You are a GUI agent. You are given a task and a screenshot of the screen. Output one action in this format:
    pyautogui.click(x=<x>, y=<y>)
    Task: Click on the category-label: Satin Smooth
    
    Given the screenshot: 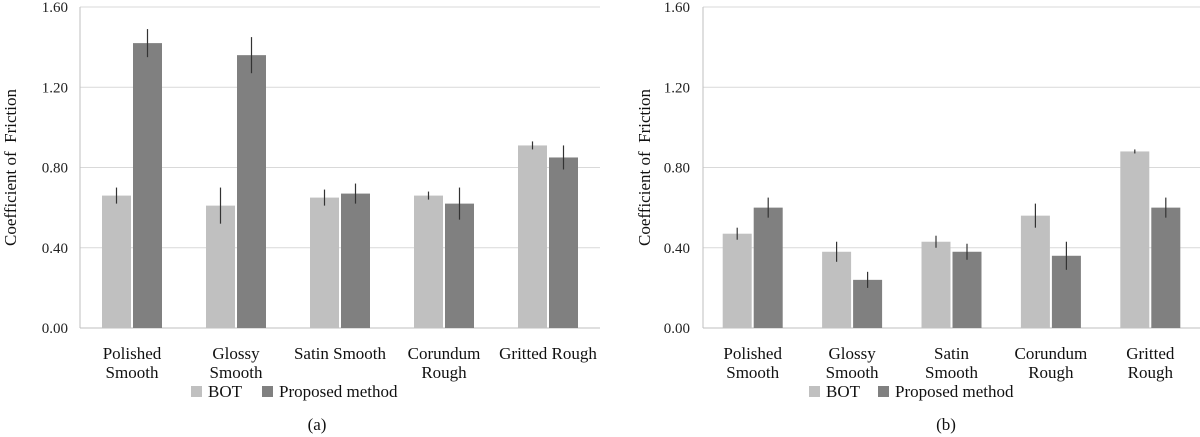 What is the action you would take?
    pyautogui.click(x=340, y=353)
    